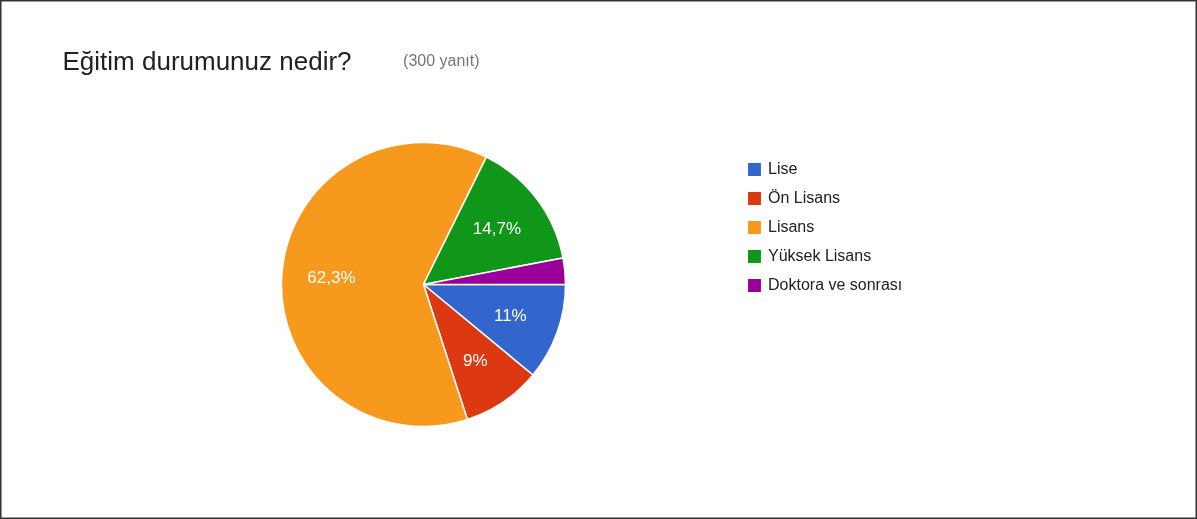 Image resolution: width=1197 pixels, height=519 pixels. I want to click on legend-label: Ön Lisans, so click(804, 198).